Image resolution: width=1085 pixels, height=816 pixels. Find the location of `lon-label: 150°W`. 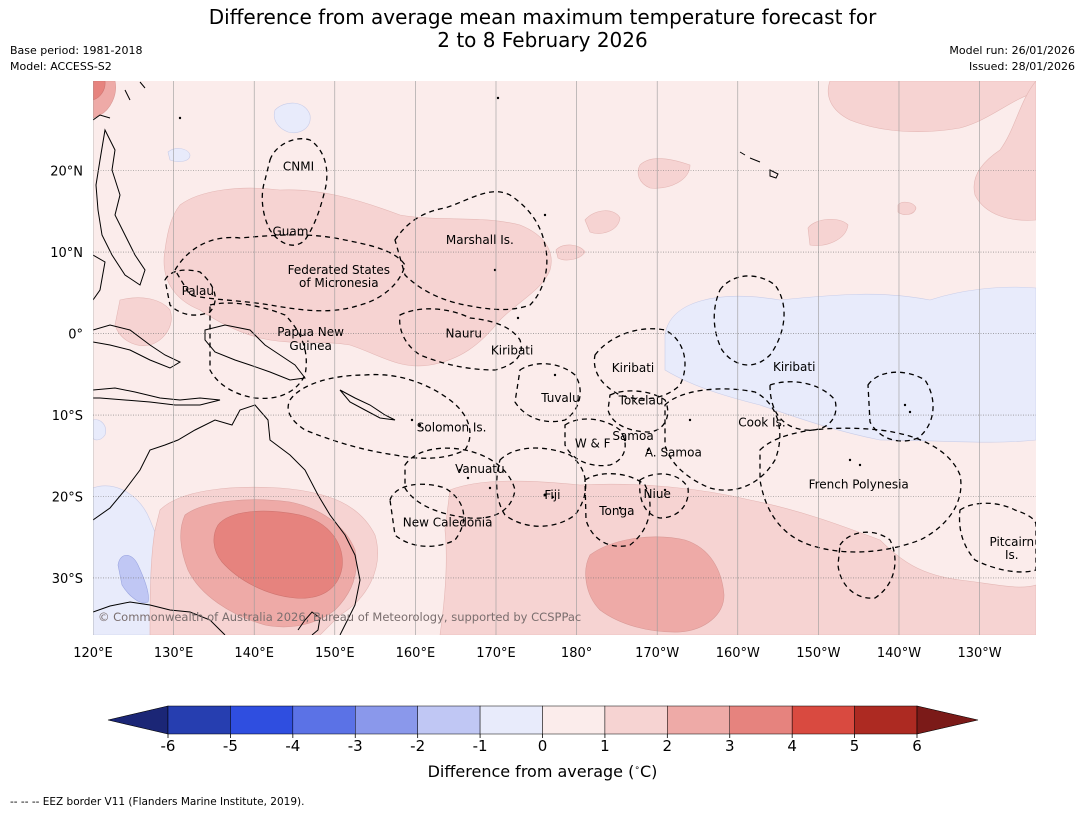

lon-label: 150°W is located at coordinates (818, 653).